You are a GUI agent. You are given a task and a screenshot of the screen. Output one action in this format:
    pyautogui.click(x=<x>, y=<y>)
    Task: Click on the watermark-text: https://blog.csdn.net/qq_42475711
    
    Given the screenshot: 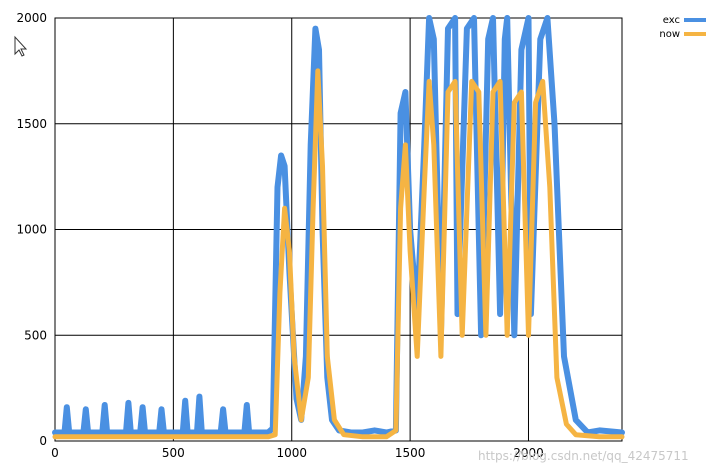 What is the action you would take?
    pyautogui.click(x=583, y=456)
    